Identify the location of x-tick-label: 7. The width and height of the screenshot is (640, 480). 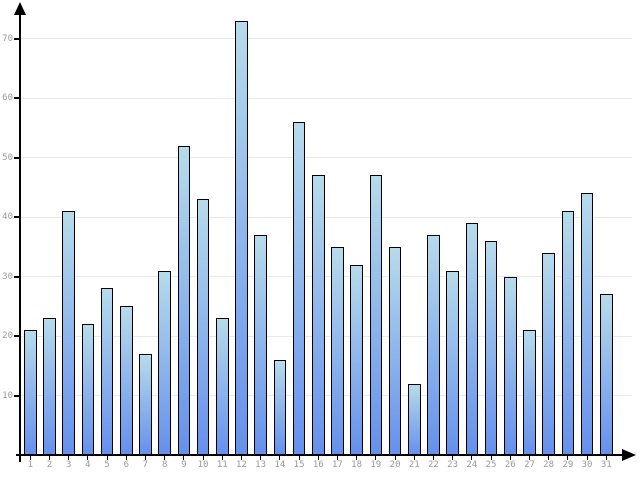
(145, 465).